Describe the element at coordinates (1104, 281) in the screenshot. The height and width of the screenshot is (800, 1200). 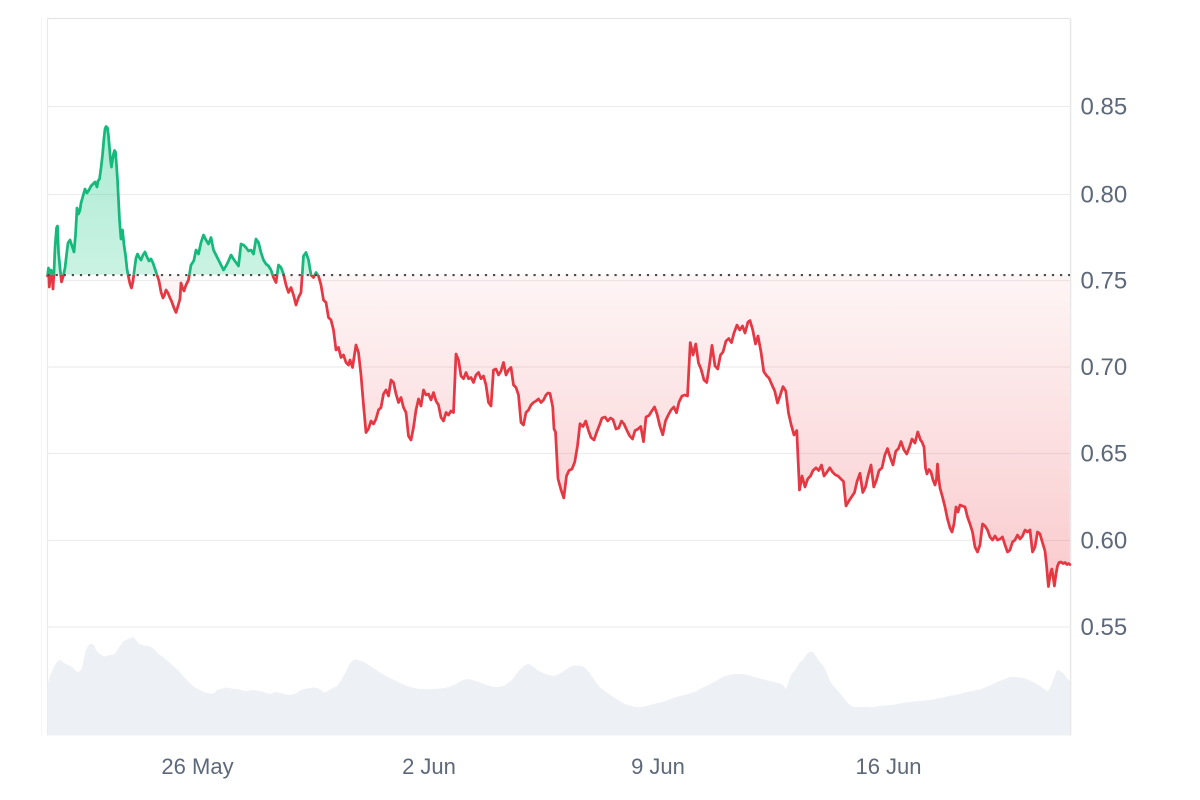
I see `svg-text: 0.75` at that location.